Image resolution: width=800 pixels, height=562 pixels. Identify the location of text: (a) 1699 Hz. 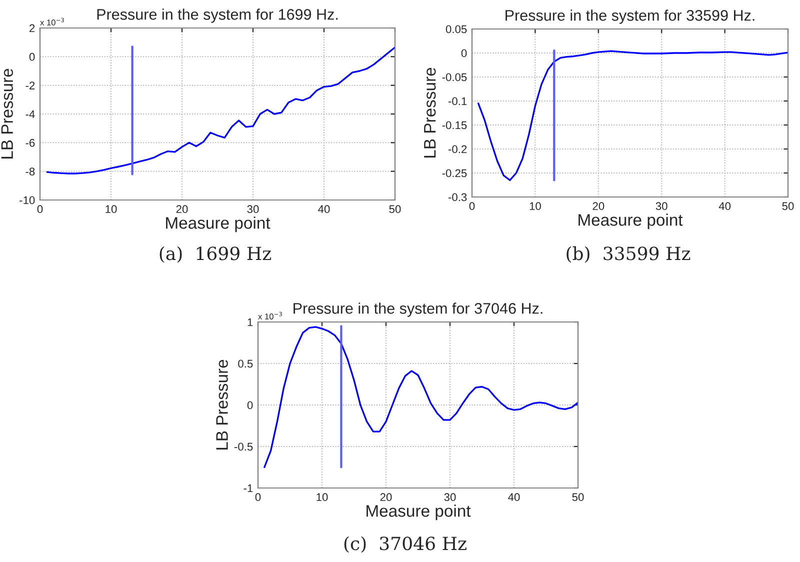
(215, 254).